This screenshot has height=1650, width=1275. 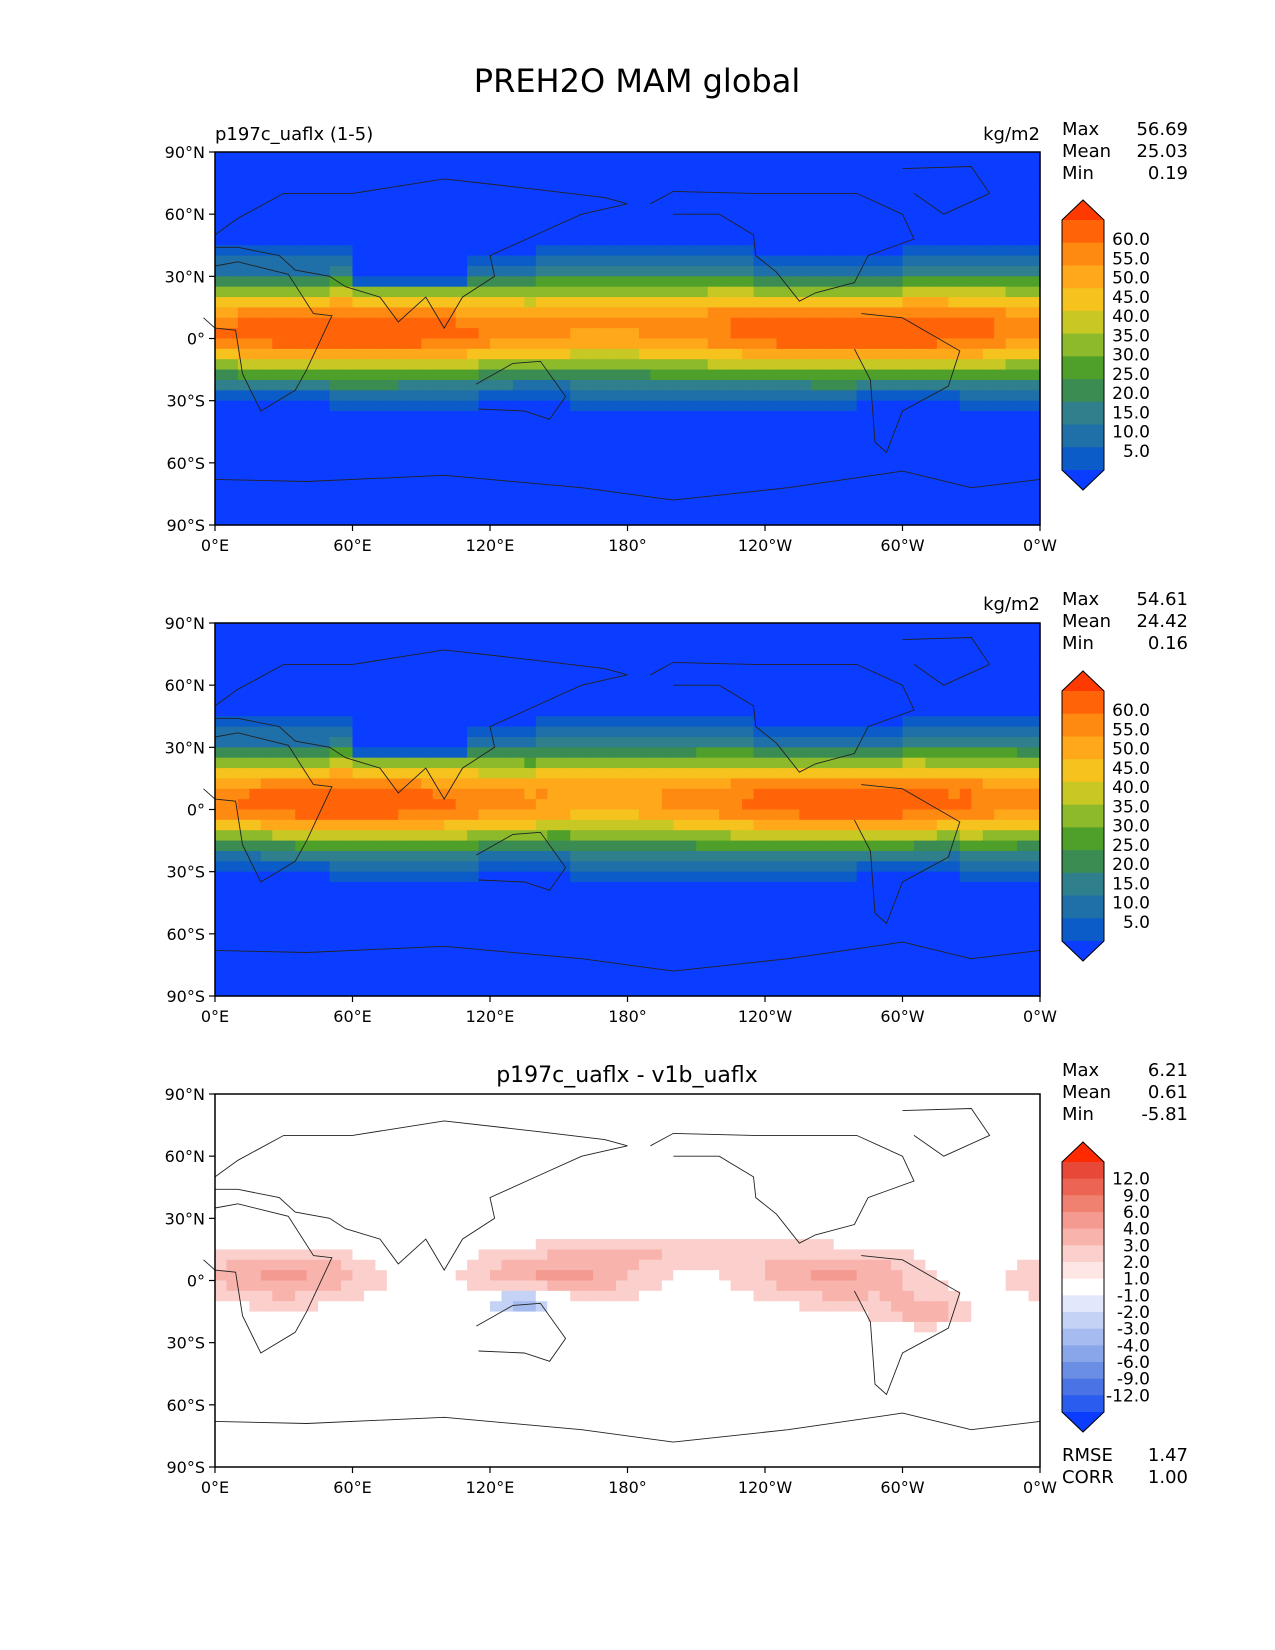 I want to click on x-tick-label: 0°W, so click(x=1040, y=545).